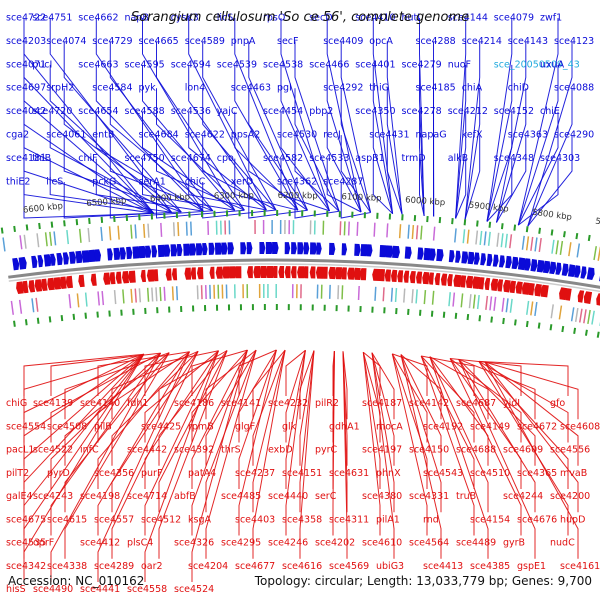 The width and height of the screenshot is (600, 600). What do you see at coordinates (562, 543) in the screenshot?
I see `bottom-gene-label: nudC` at bounding box center [562, 543].